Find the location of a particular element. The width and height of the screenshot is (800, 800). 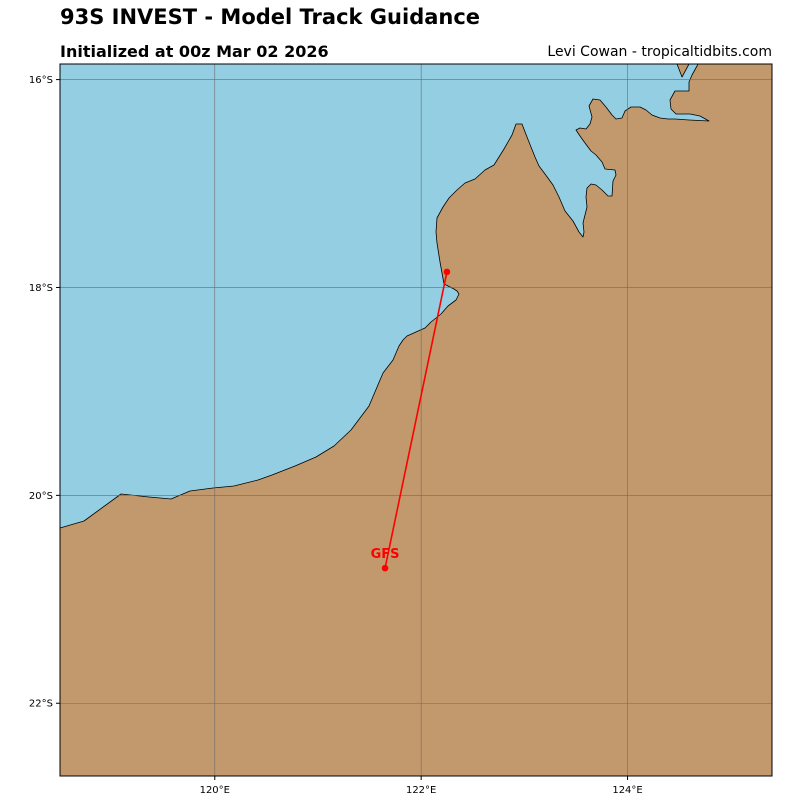

lat-tick-label: 20°S is located at coordinates (41, 496).